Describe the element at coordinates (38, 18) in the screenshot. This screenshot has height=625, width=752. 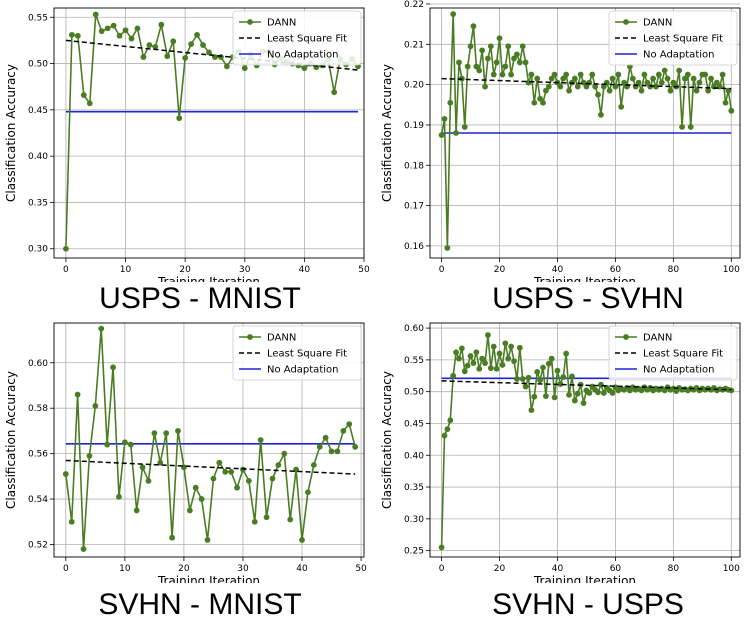
I see `y-tick-label: 0.55` at that location.